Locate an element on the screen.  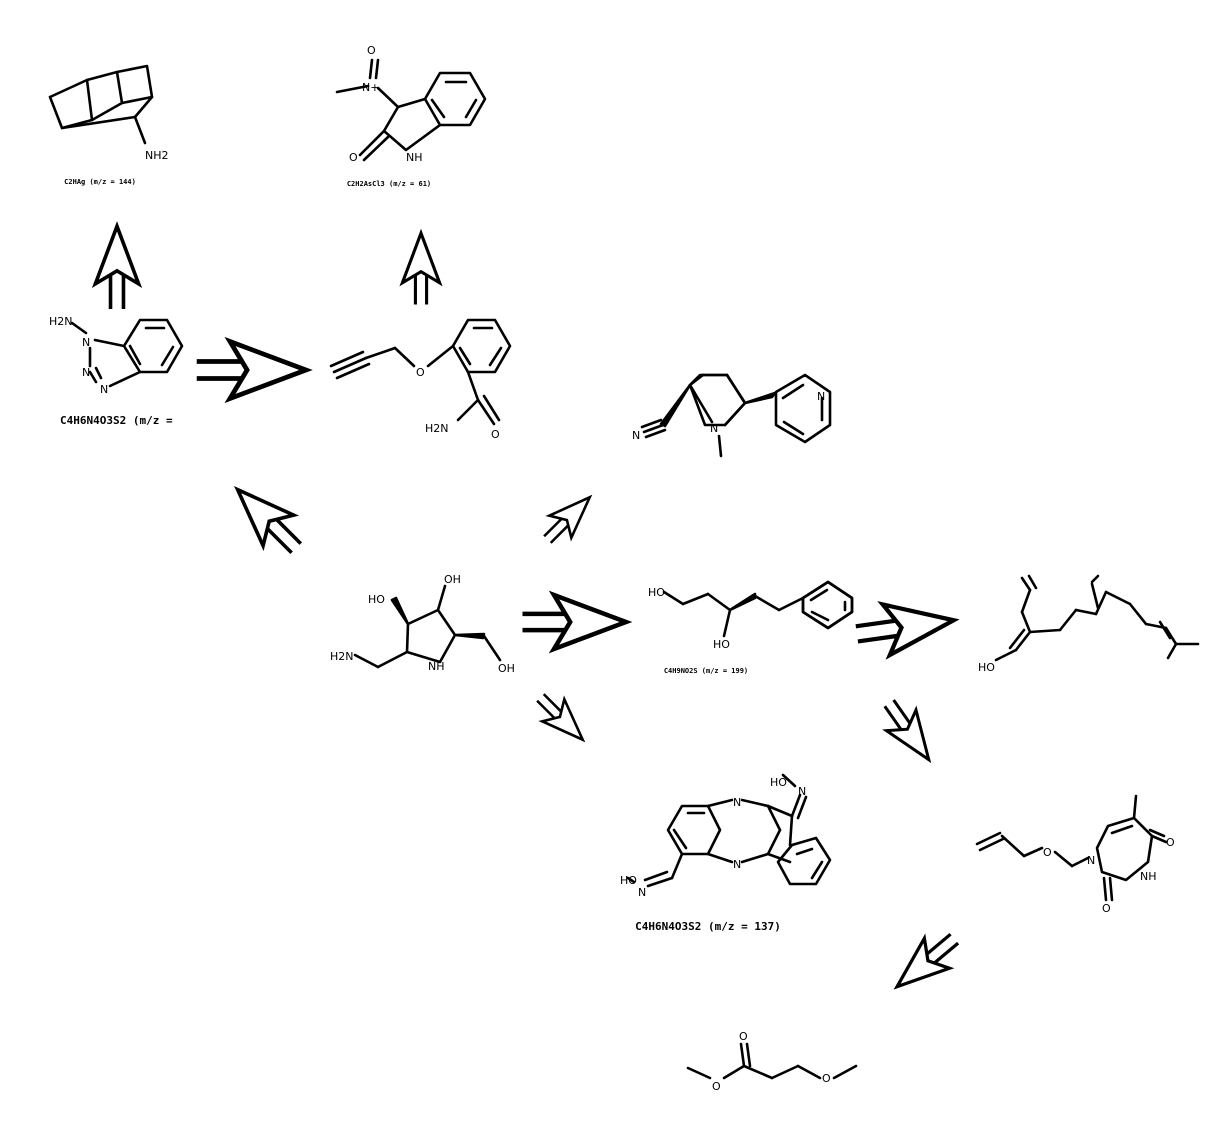
molecule-caption: C2HAg (m/z = 144) is located at coordinates (100, 182).